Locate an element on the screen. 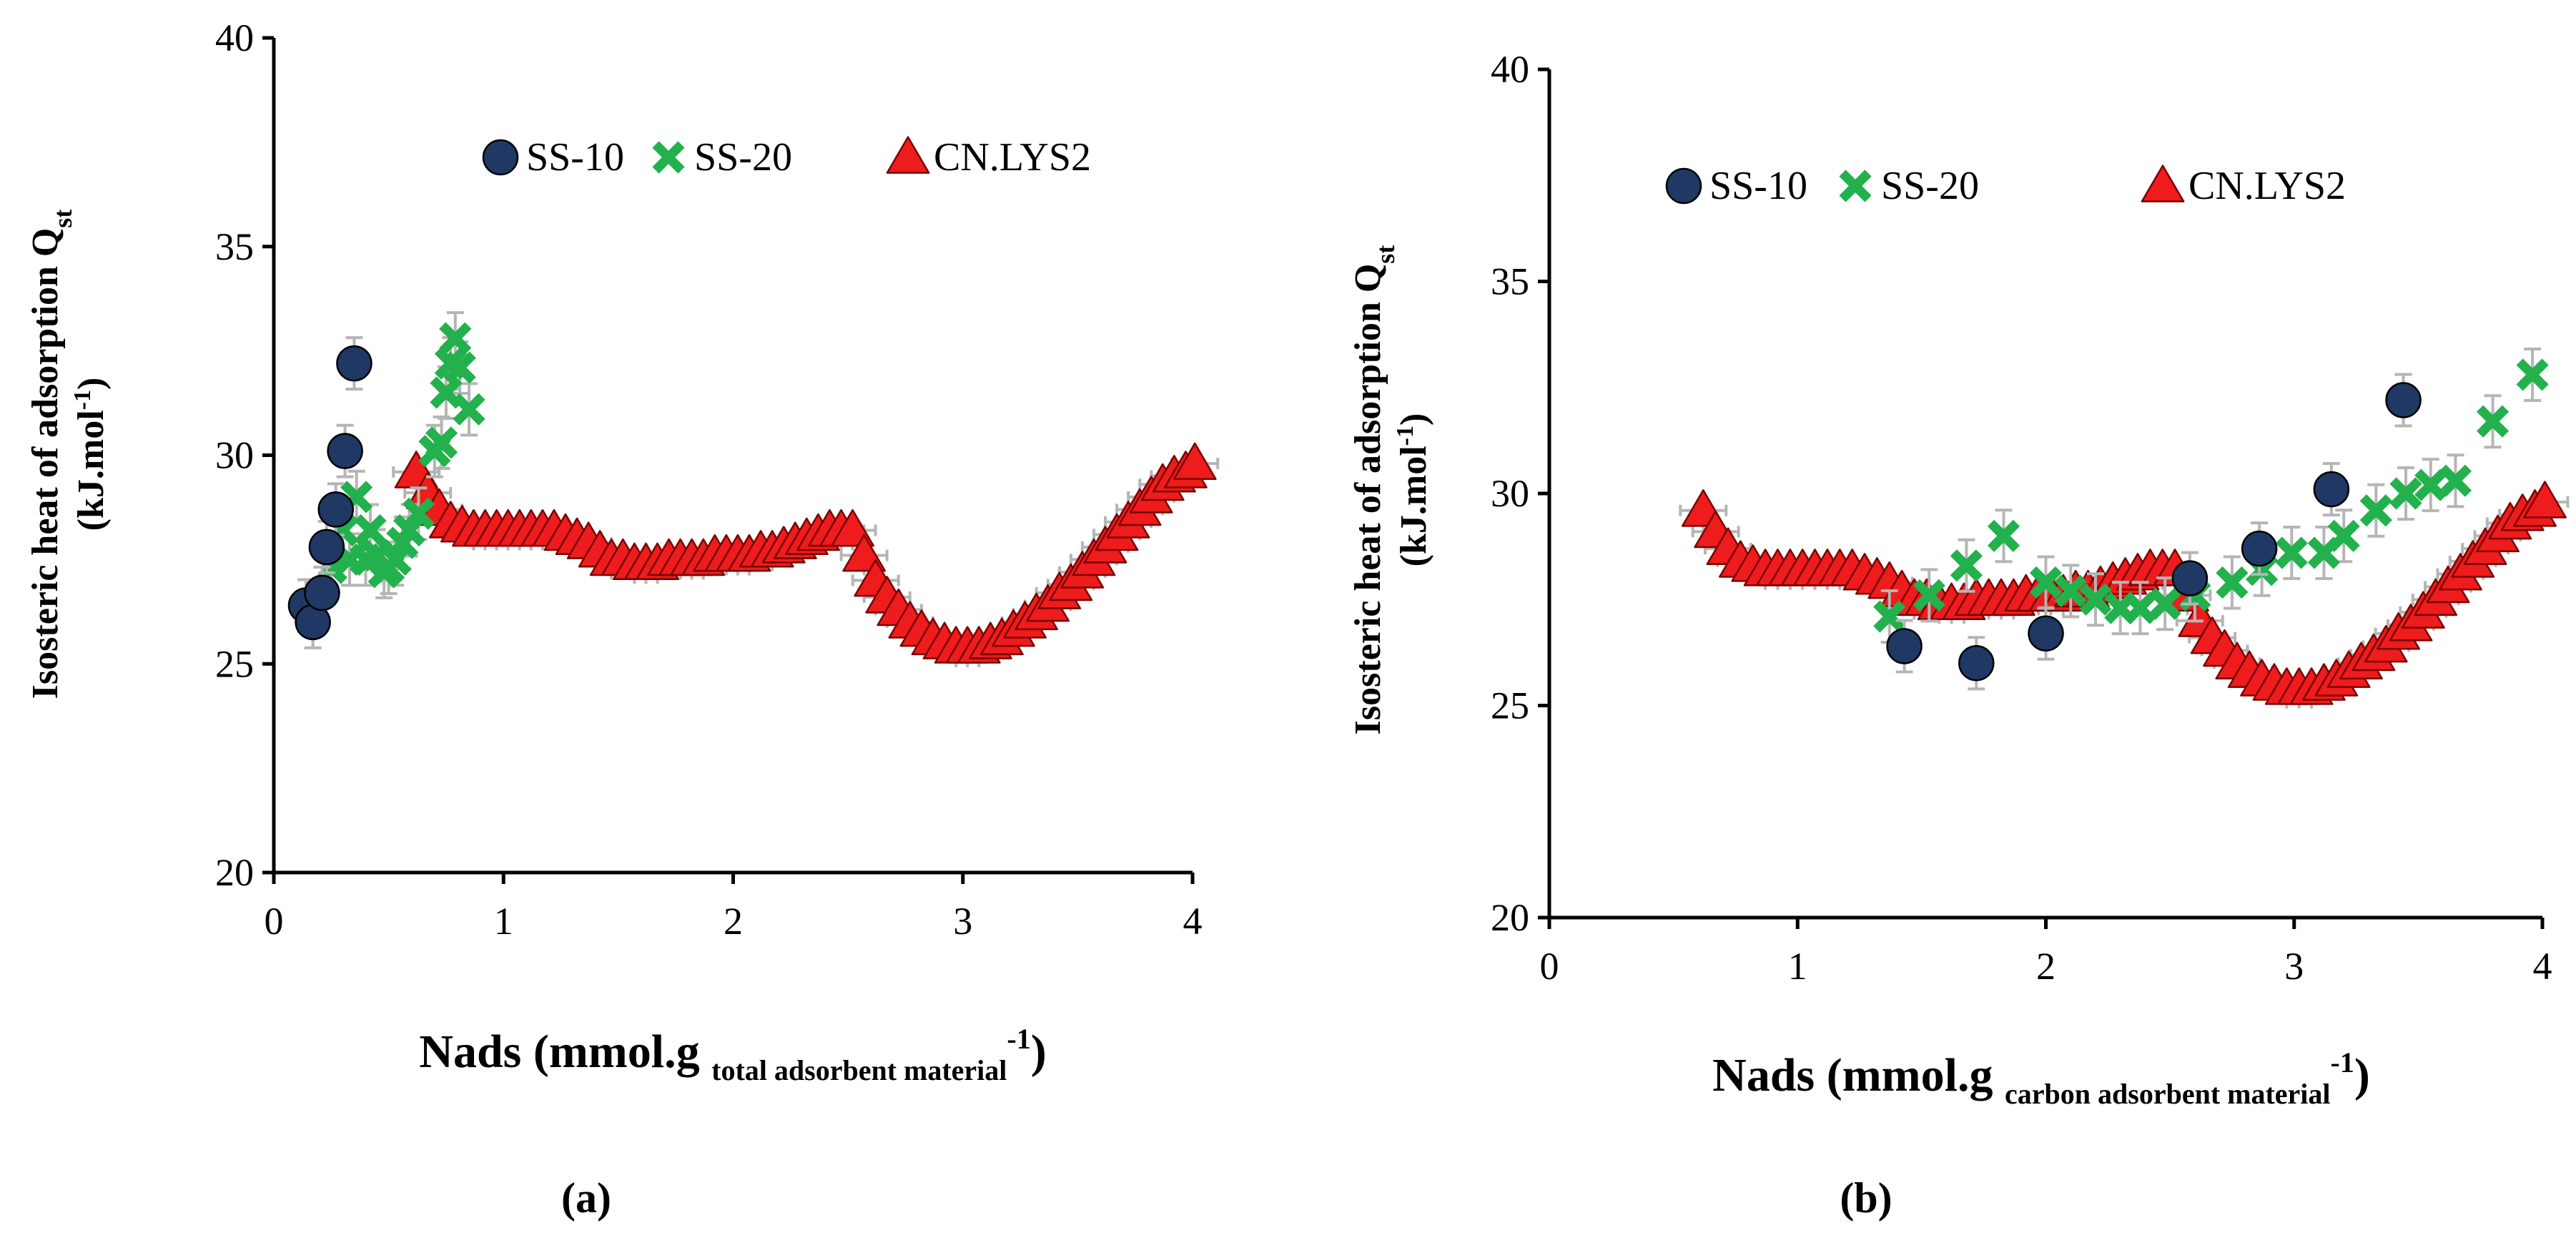  x-axis-label-sub: carbon adsorbent material is located at coordinates (2168, 1094).